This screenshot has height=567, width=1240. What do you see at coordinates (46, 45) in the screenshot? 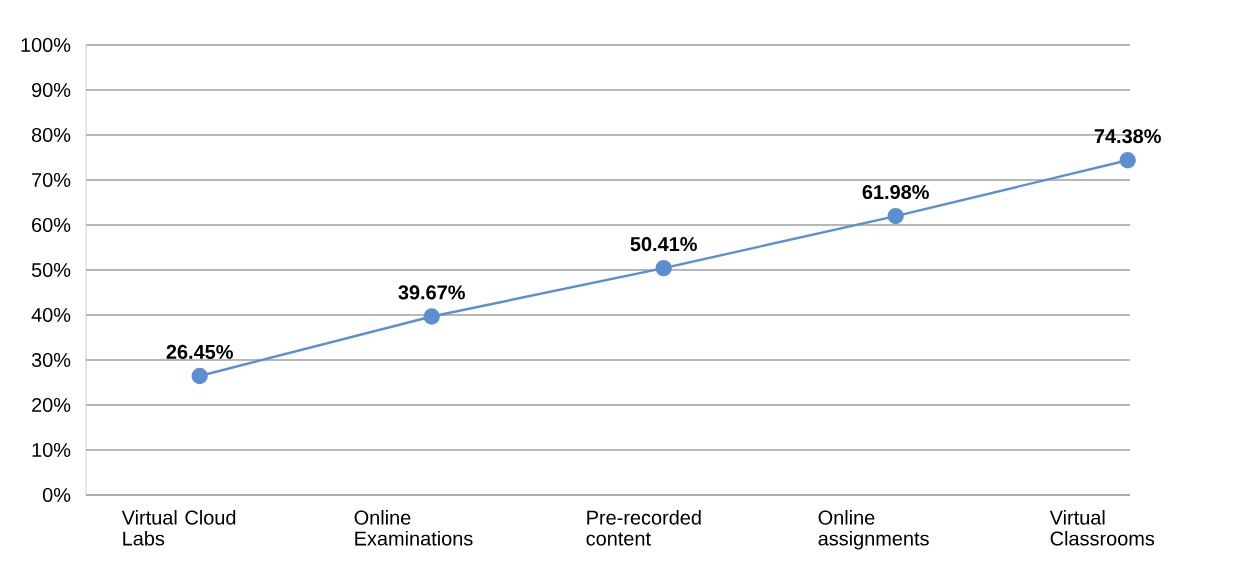
I see `y-tick-label: 100%` at bounding box center [46, 45].